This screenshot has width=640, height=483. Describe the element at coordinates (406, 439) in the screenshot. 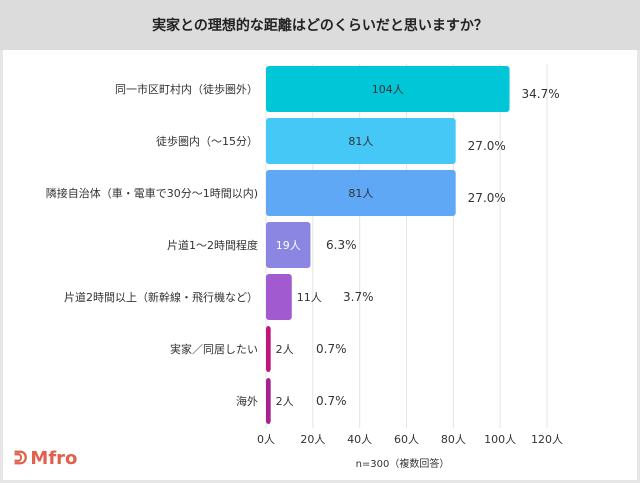

I see `x-tick-label: 60人` at that location.